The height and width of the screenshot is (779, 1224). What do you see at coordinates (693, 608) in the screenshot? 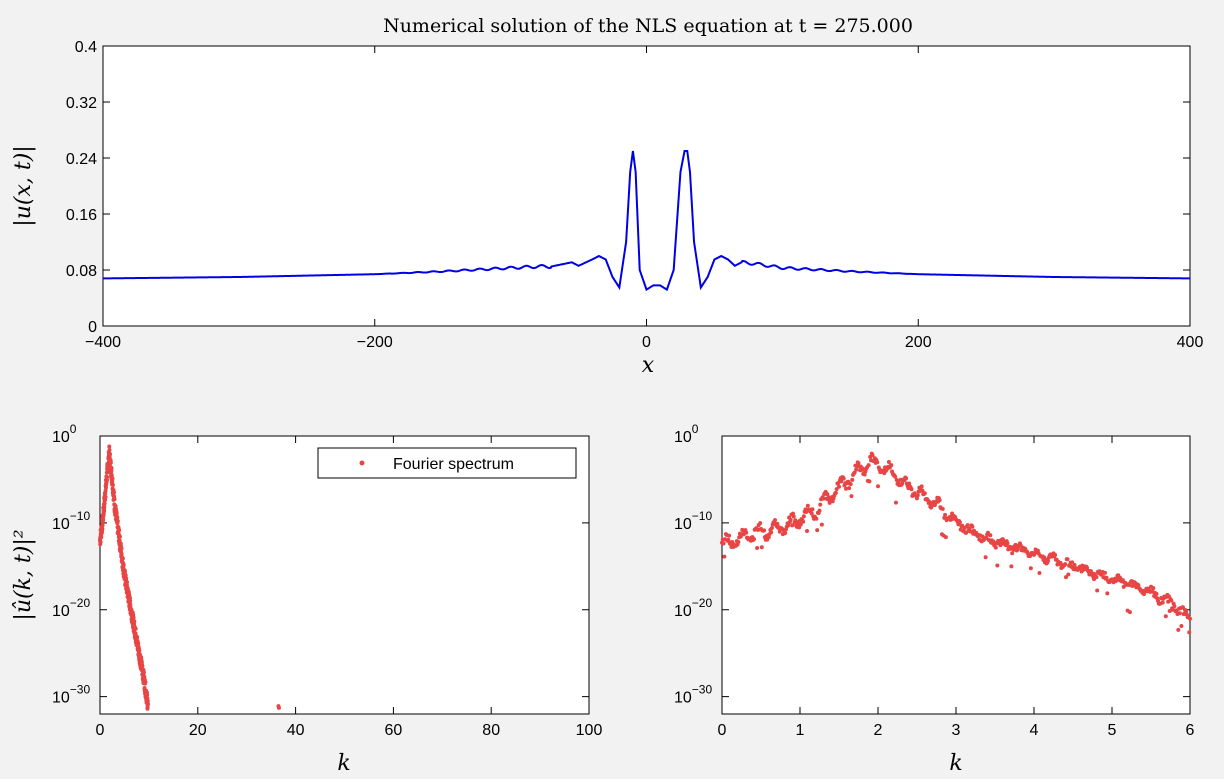
I see `br-y-tick-label: 10−20` at bounding box center [693, 608].